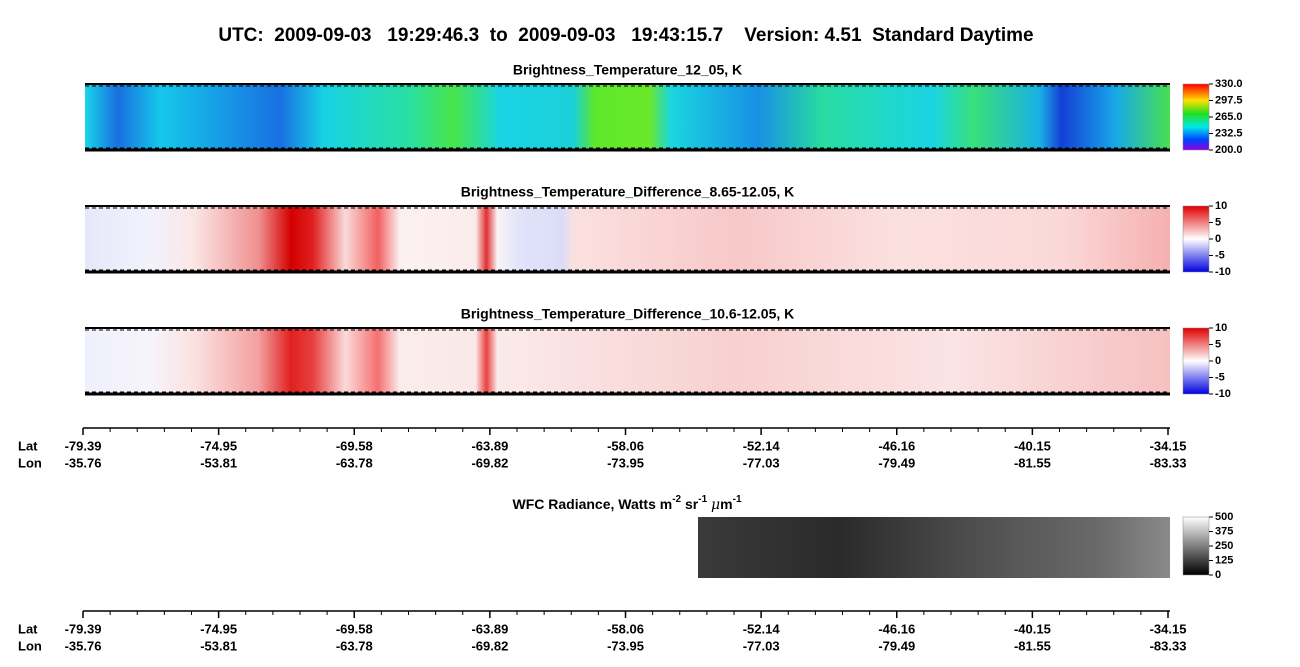 The width and height of the screenshot is (1300, 667). I want to click on colorbar-tick-label: 297.5, so click(1229, 100).